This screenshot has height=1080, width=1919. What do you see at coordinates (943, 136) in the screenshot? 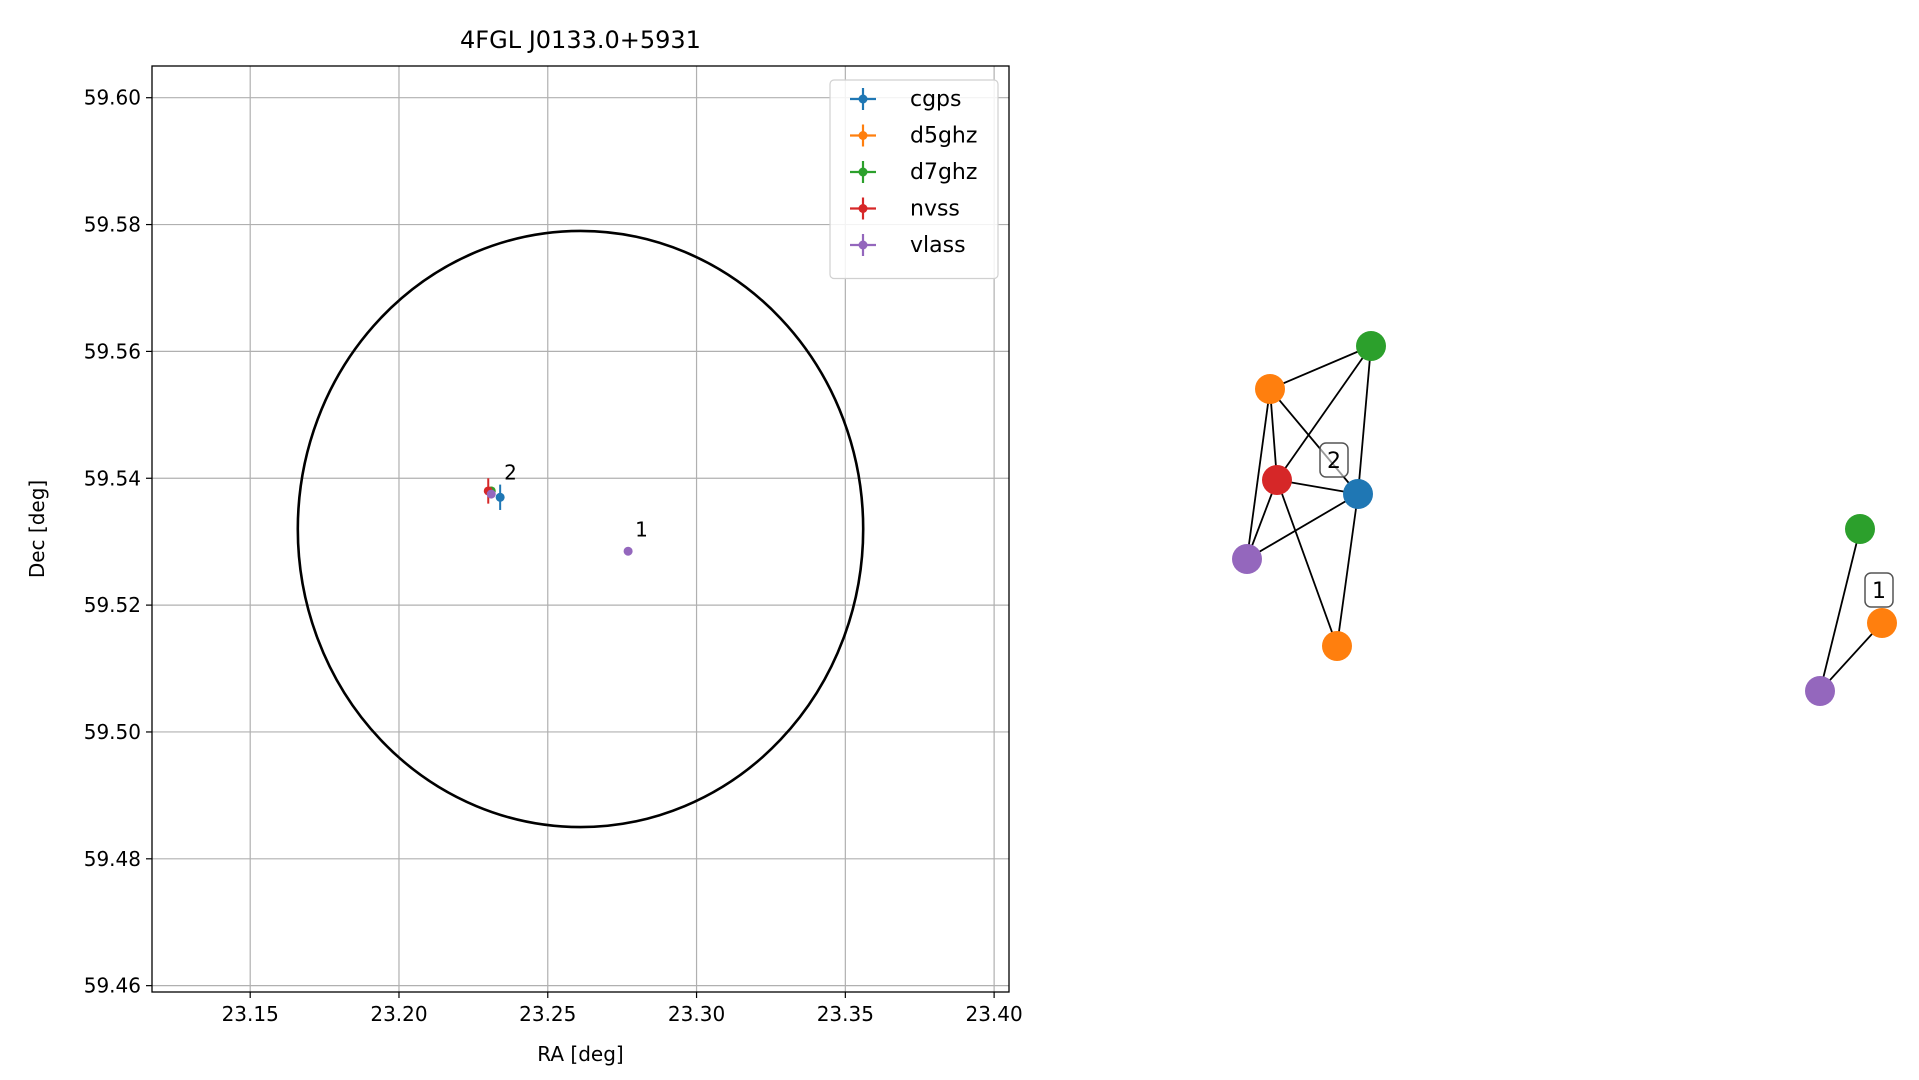
I see `legend-label-d5ghz: d5ghz` at bounding box center [943, 136].